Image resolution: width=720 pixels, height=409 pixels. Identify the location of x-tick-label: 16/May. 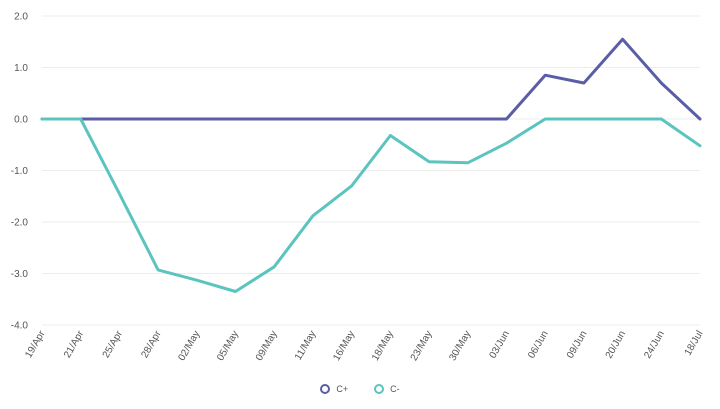
(344, 346).